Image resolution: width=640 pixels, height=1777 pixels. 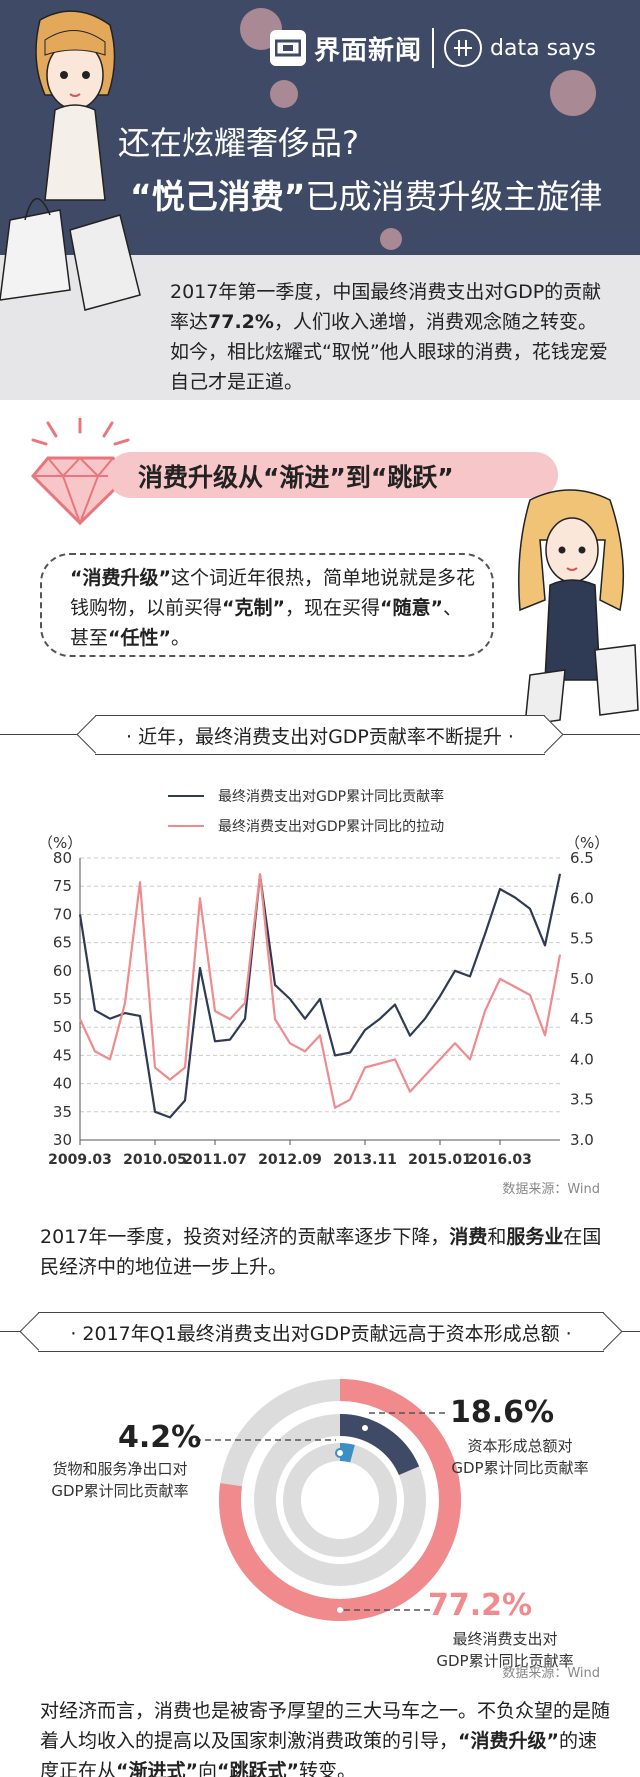 What do you see at coordinates (296, 477) in the screenshot?
I see `section-title: 消费升级从“渐进”到“跳跃”` at bounding box center [296, 477].